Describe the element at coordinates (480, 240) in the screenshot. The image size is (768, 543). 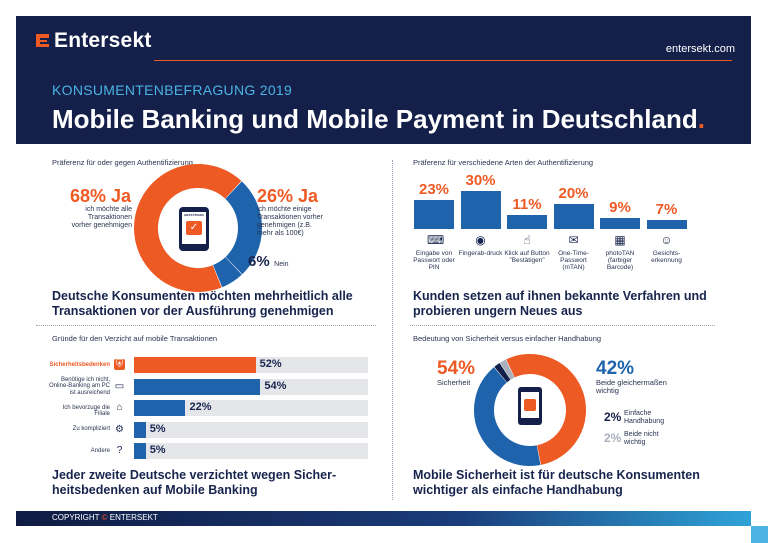
I see `fingerprint-icon: ◉` at that location.